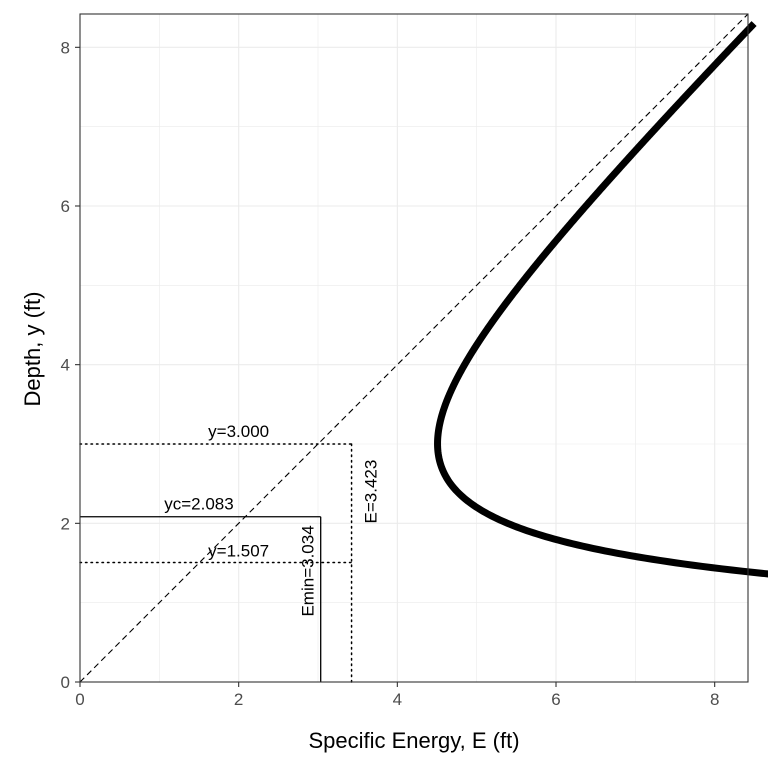  I want to click on y-tick-label: 6, so click(65, 206).